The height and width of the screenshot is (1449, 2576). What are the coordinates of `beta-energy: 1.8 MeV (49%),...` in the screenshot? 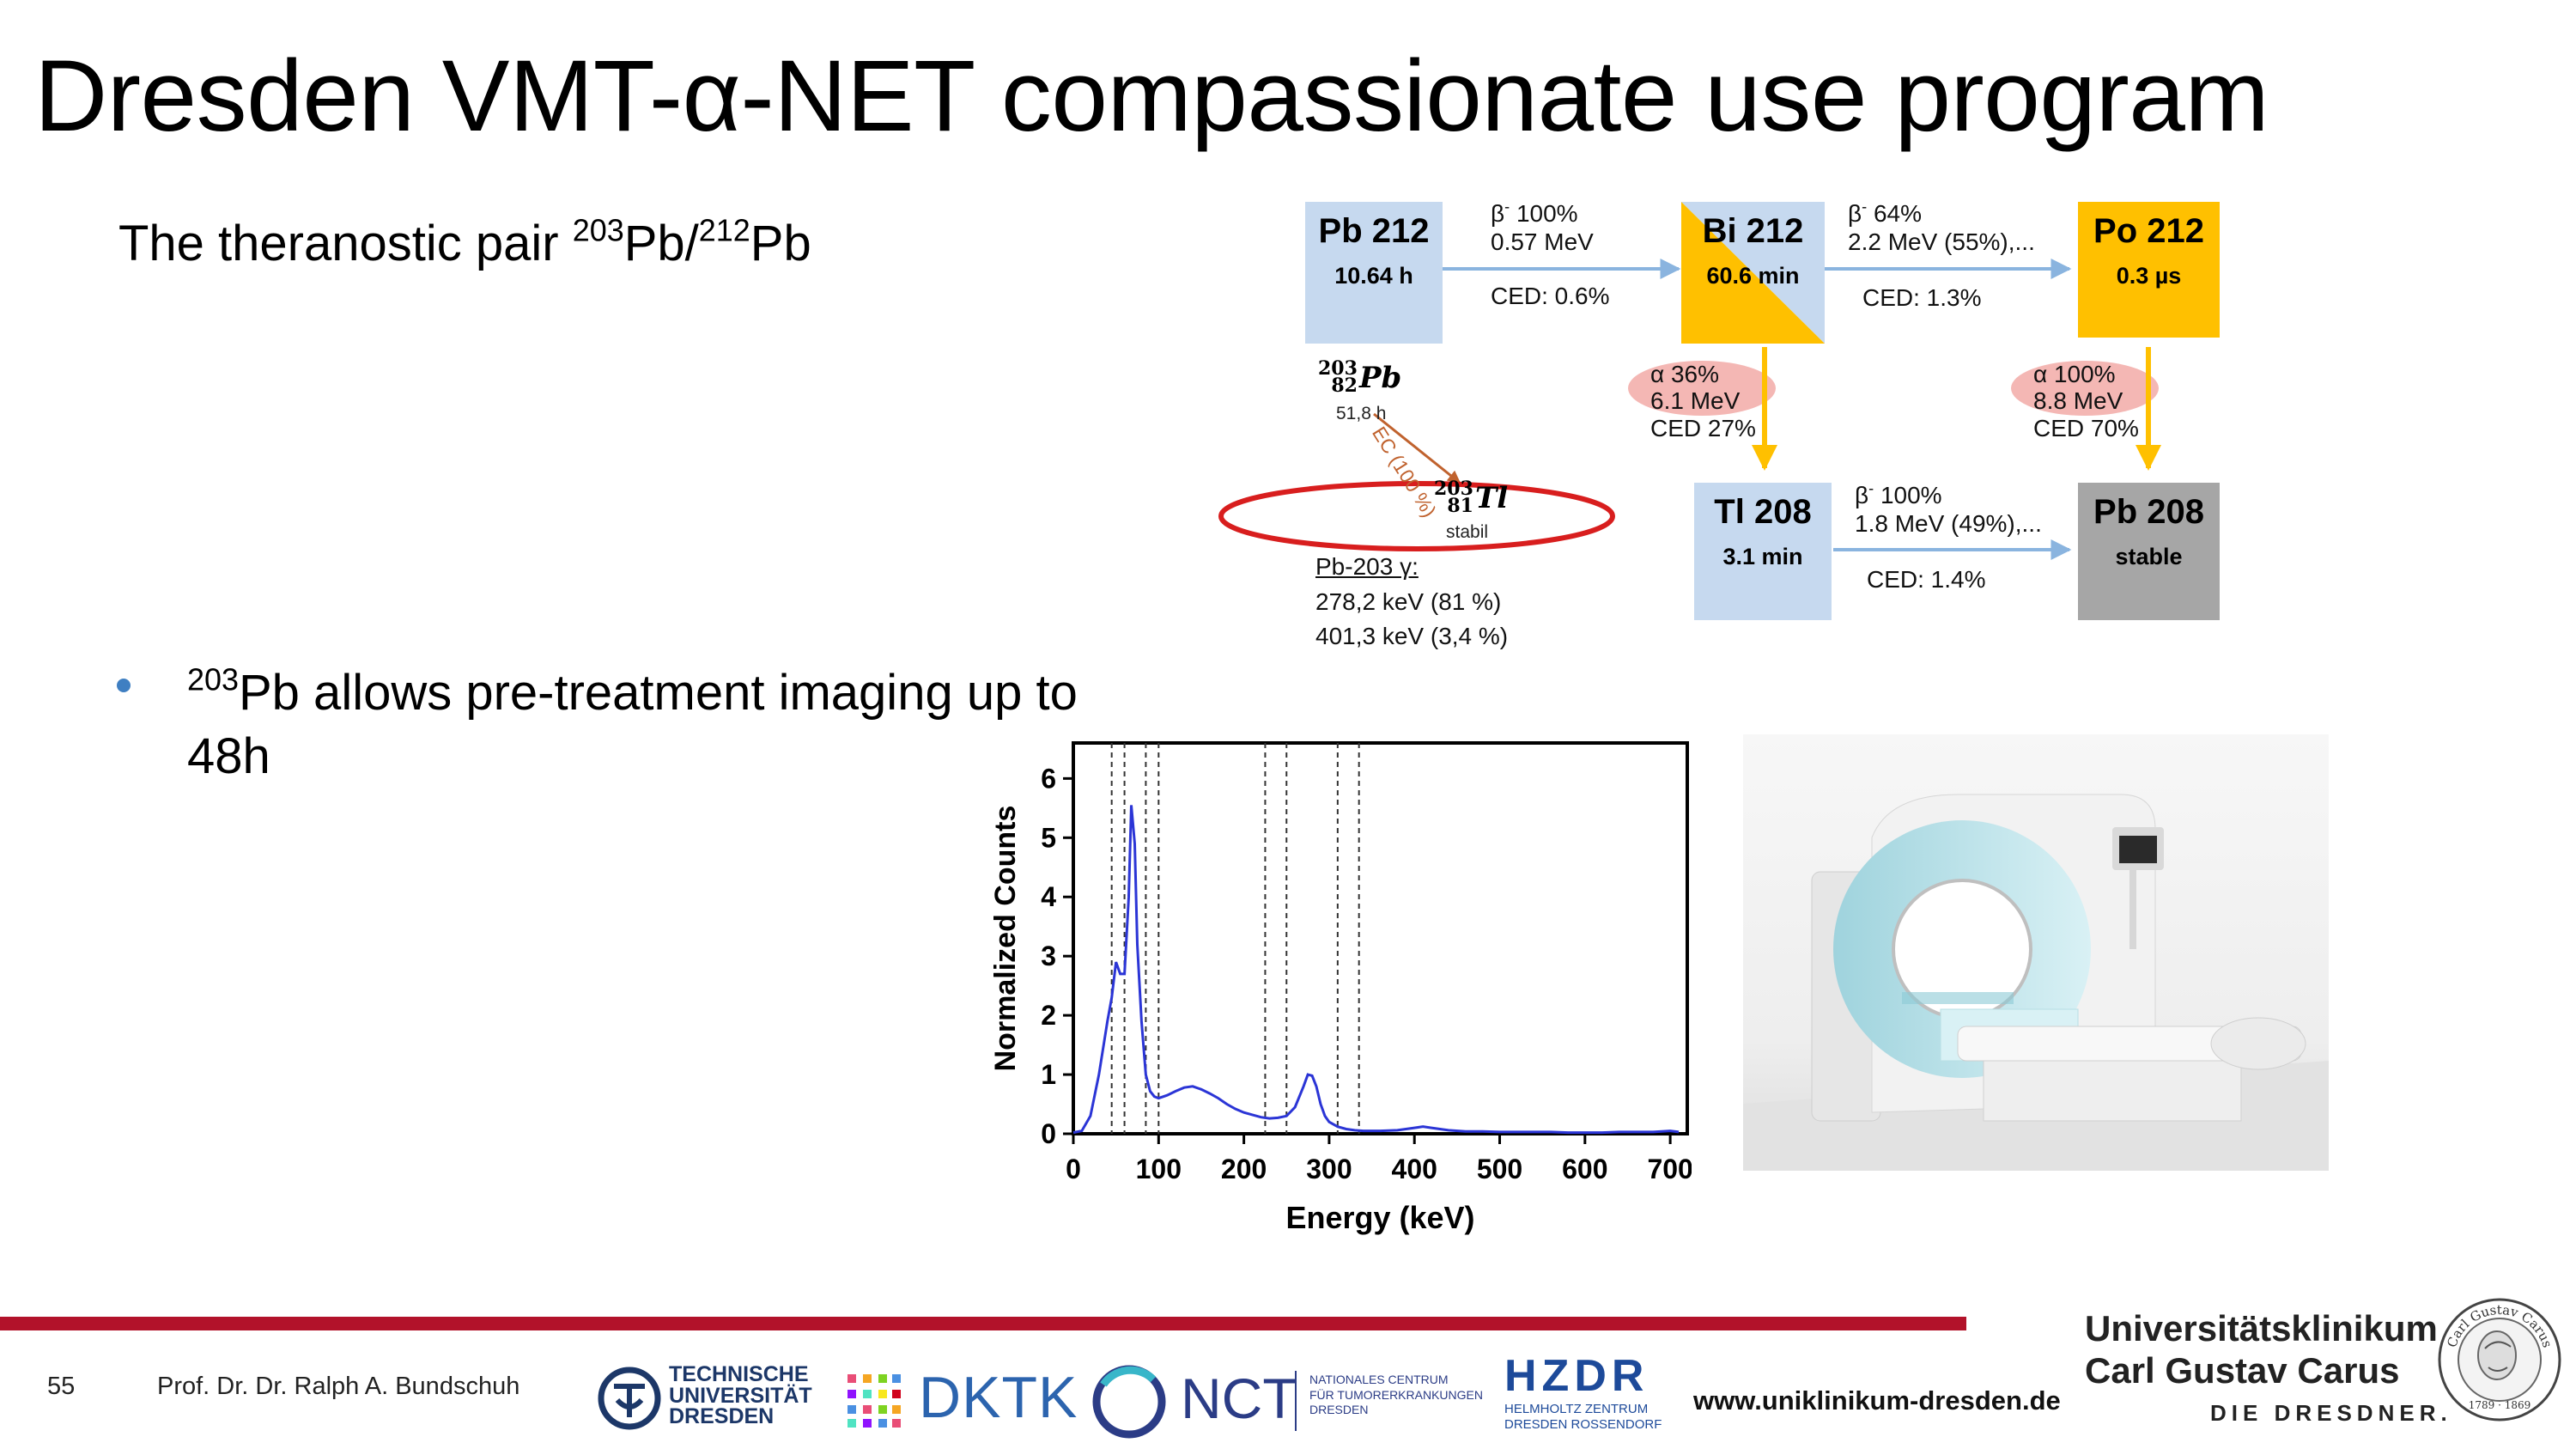 It's located at (1948, 524).